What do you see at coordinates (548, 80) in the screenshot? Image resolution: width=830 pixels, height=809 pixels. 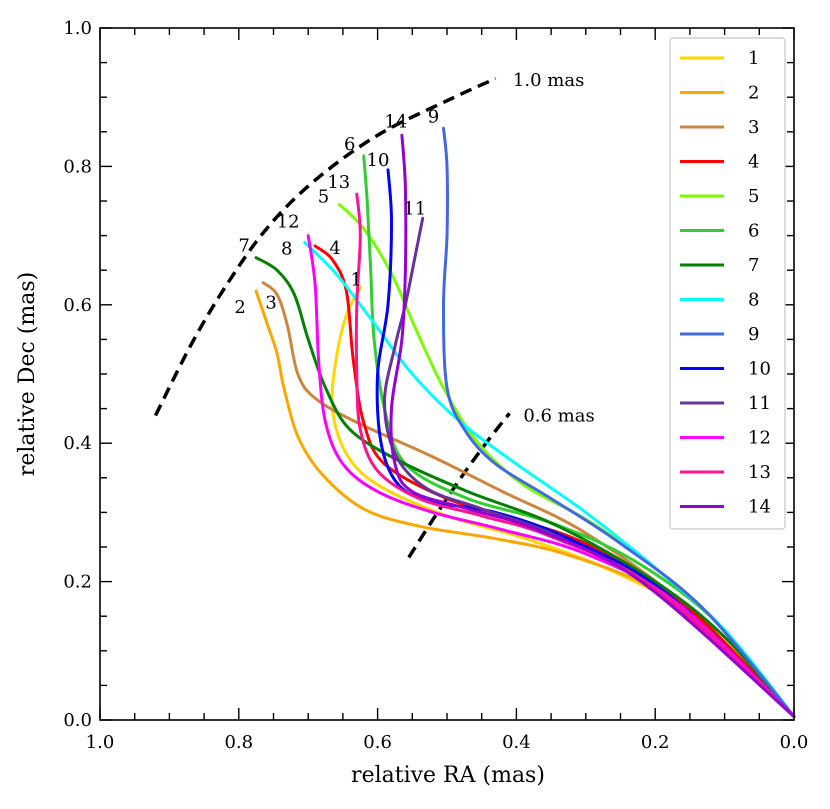 I see `circle-1-label: 1.0 mas` at bounding box center [548, 80].